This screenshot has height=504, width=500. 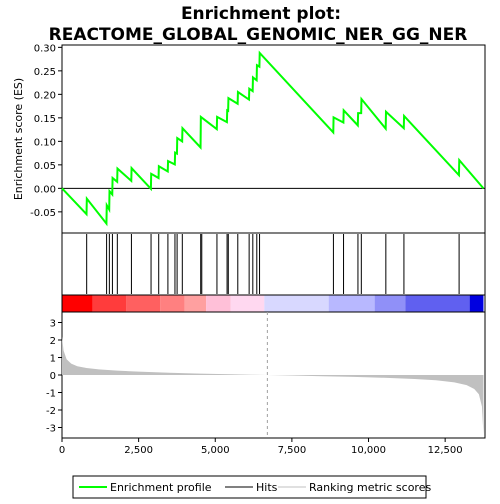 I want to click on x-tick-label: 7,500, so click(x=292, y=450).